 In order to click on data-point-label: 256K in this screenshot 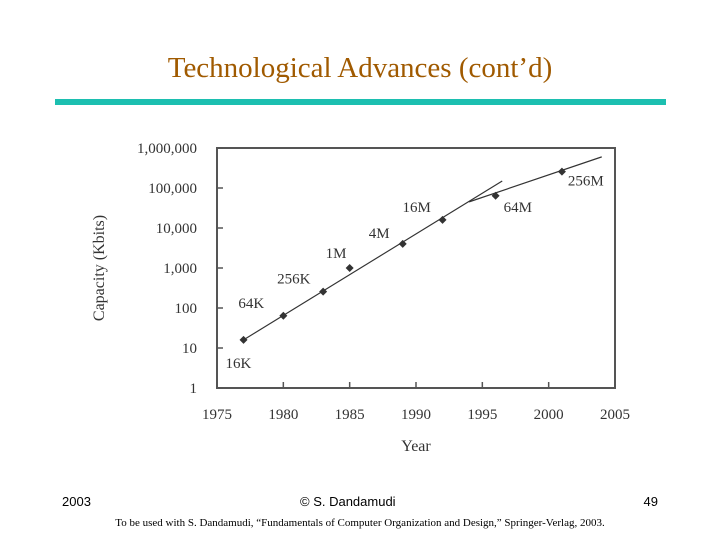, I will do `click(294, 280)`.